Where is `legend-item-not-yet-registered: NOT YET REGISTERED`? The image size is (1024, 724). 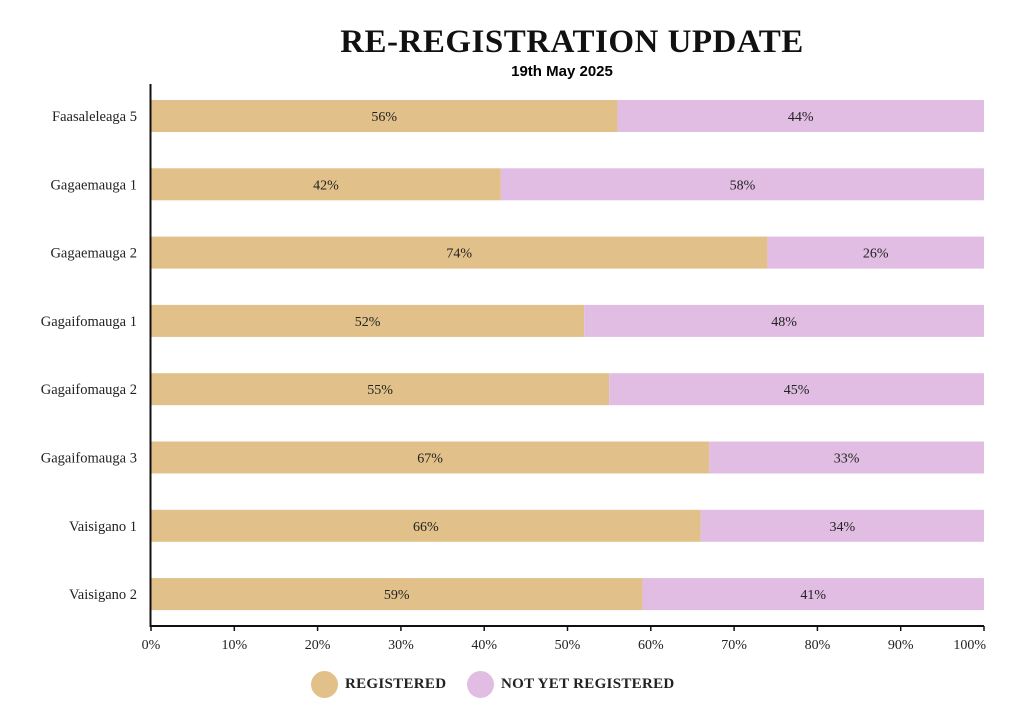
legend-item-not-yet-registered: NOT YET REGISTERED is located at coordinates (571, 684).